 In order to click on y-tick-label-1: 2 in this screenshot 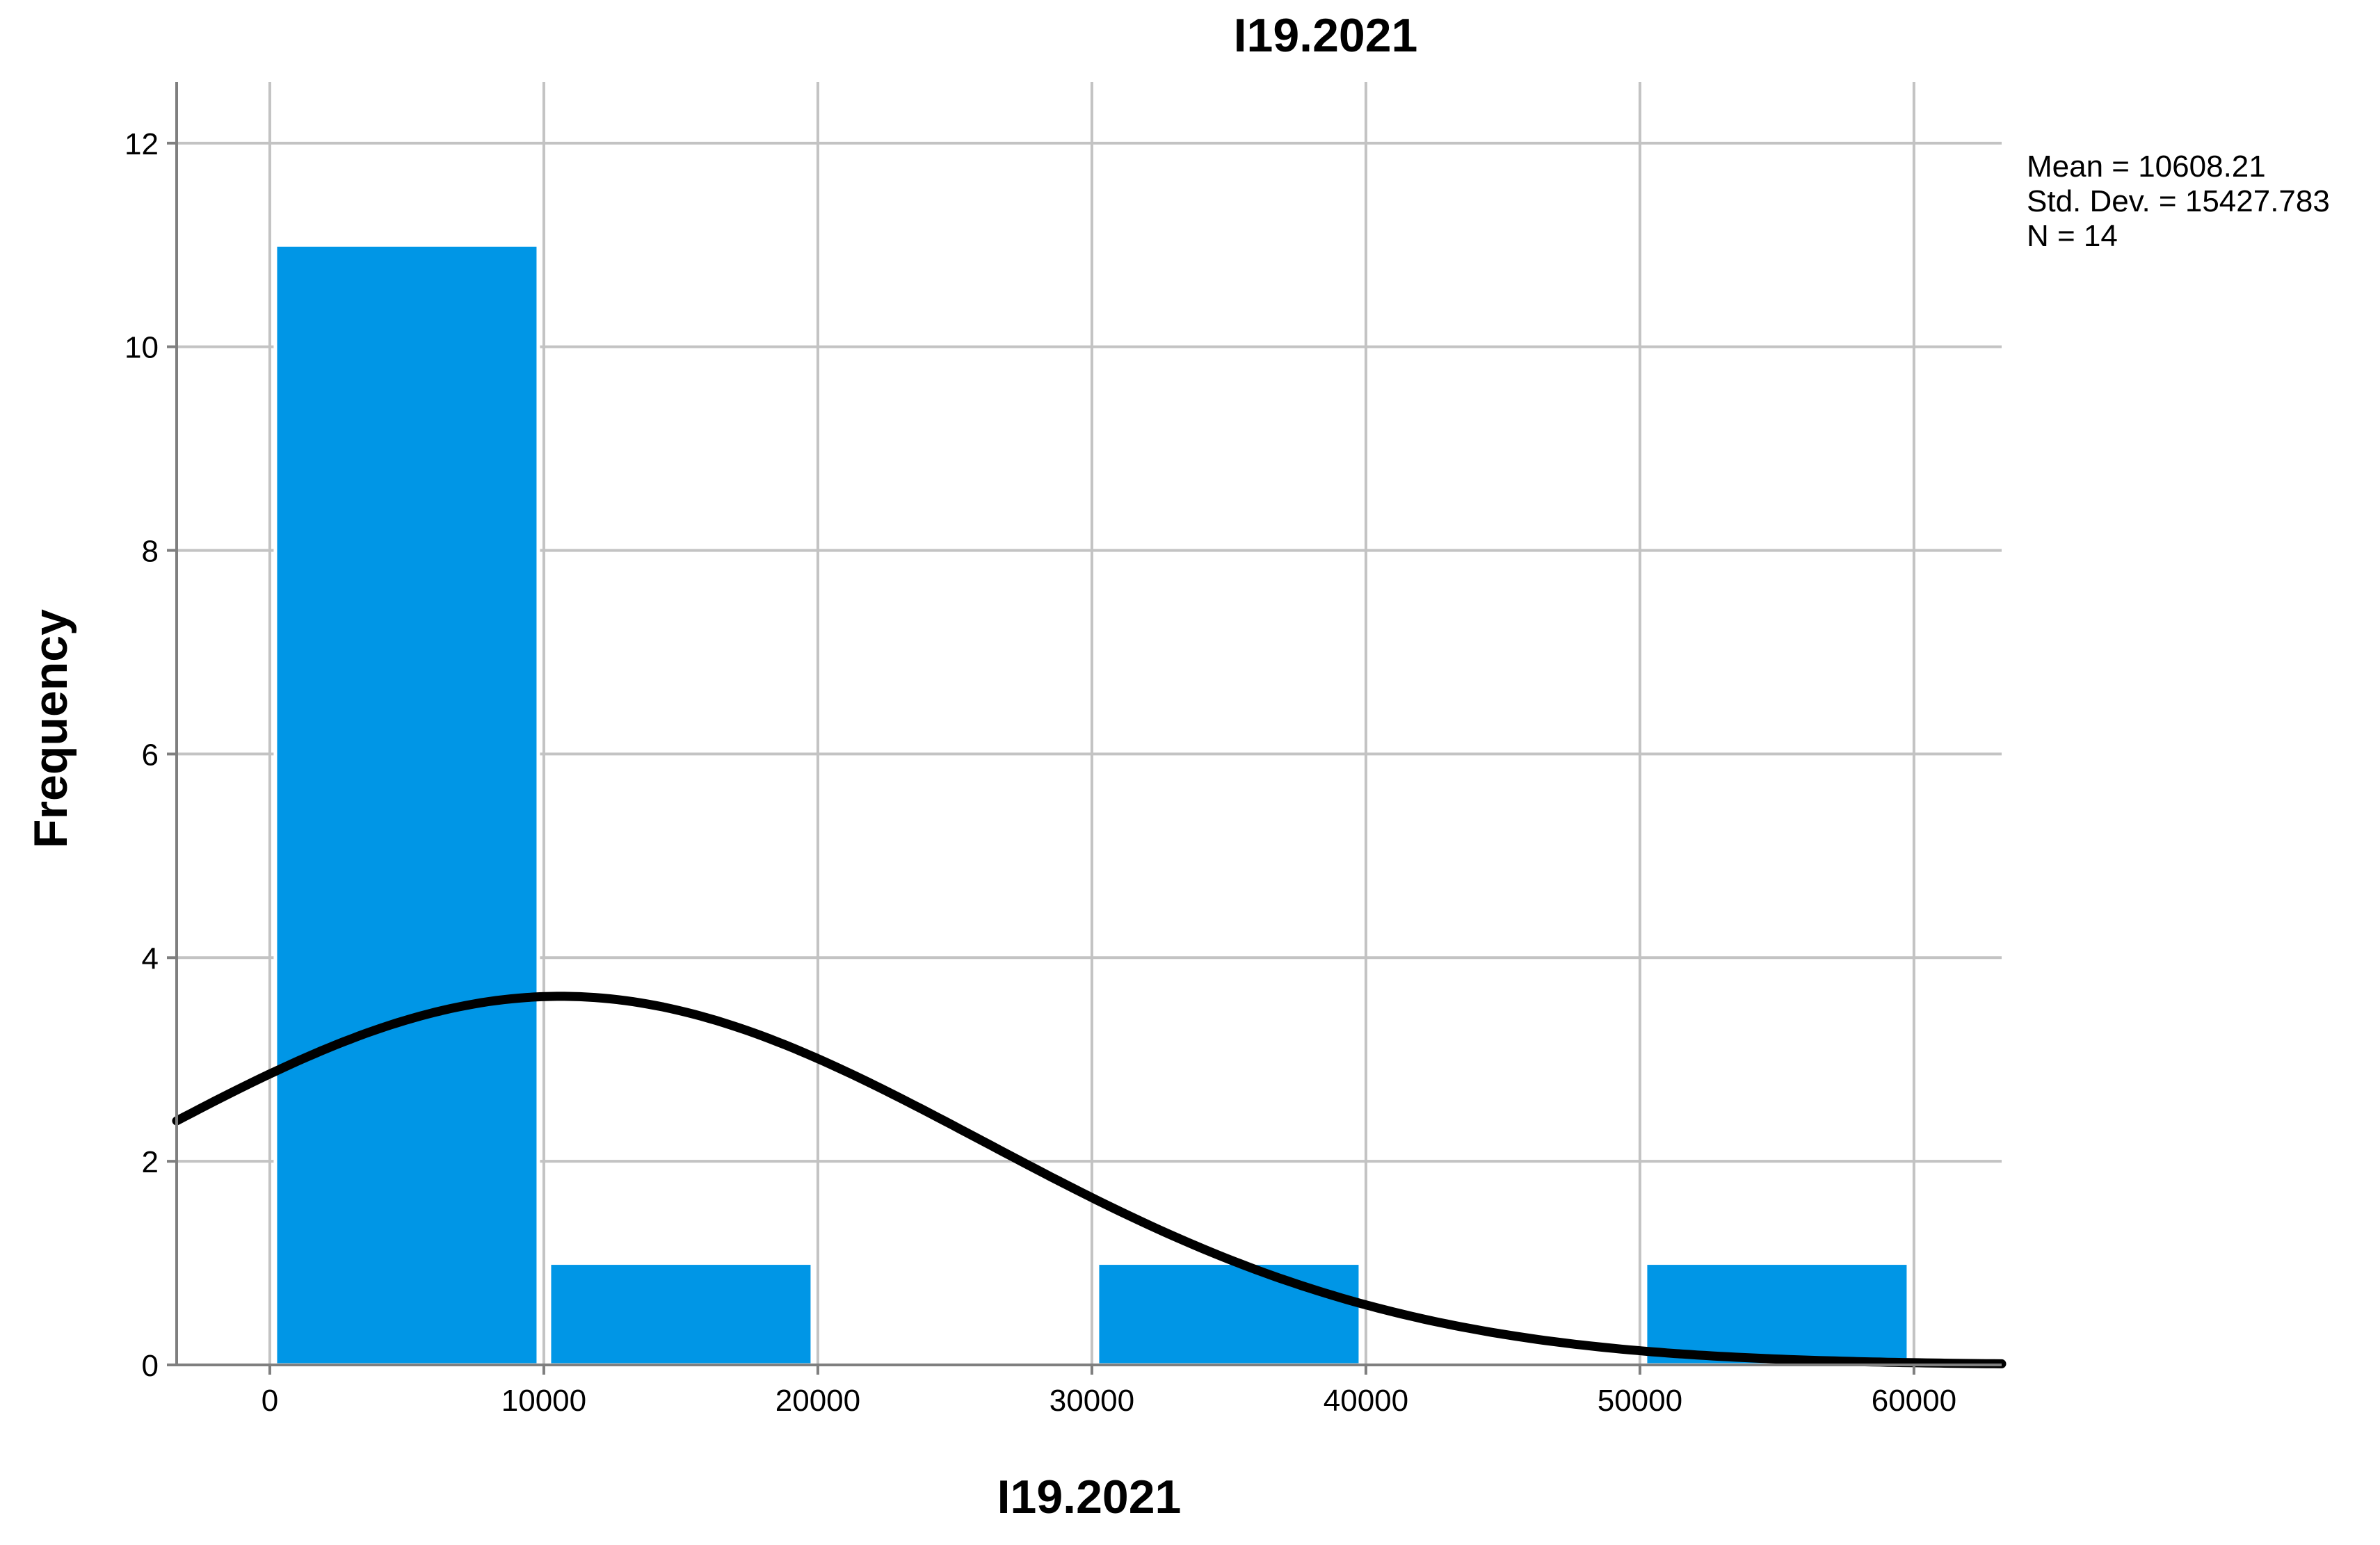, I will do `click(150, 1162)`.